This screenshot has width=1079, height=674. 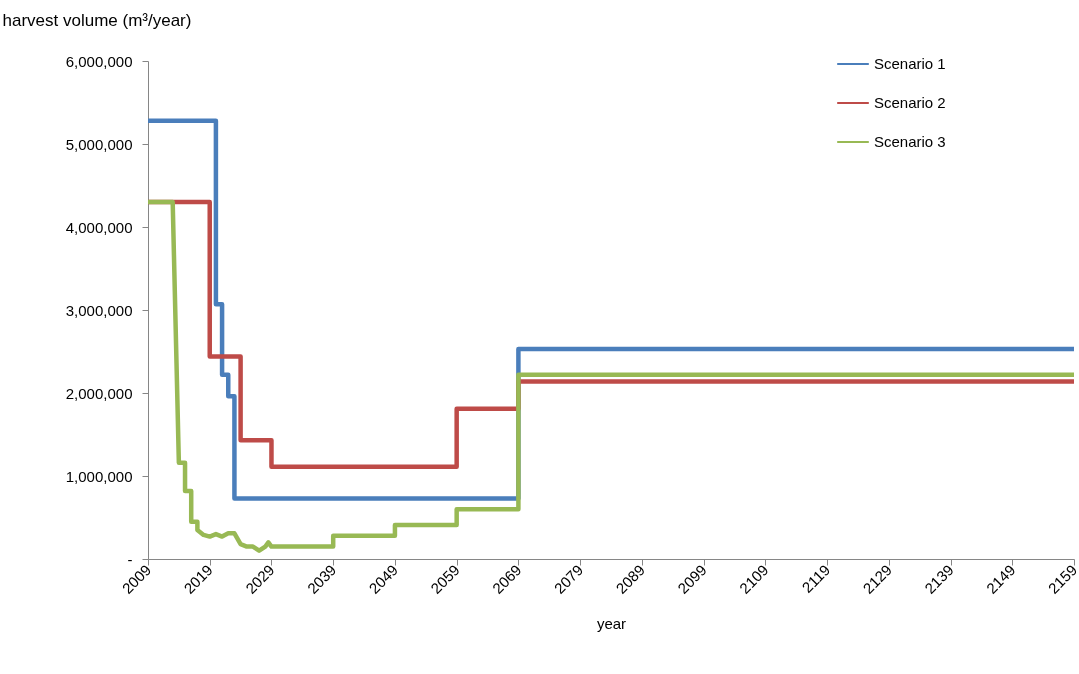 What do you see at coordinates (910, 141) in the screenshot?
I see `legend-label: Scenario 3` at bounding box center [910, 141].